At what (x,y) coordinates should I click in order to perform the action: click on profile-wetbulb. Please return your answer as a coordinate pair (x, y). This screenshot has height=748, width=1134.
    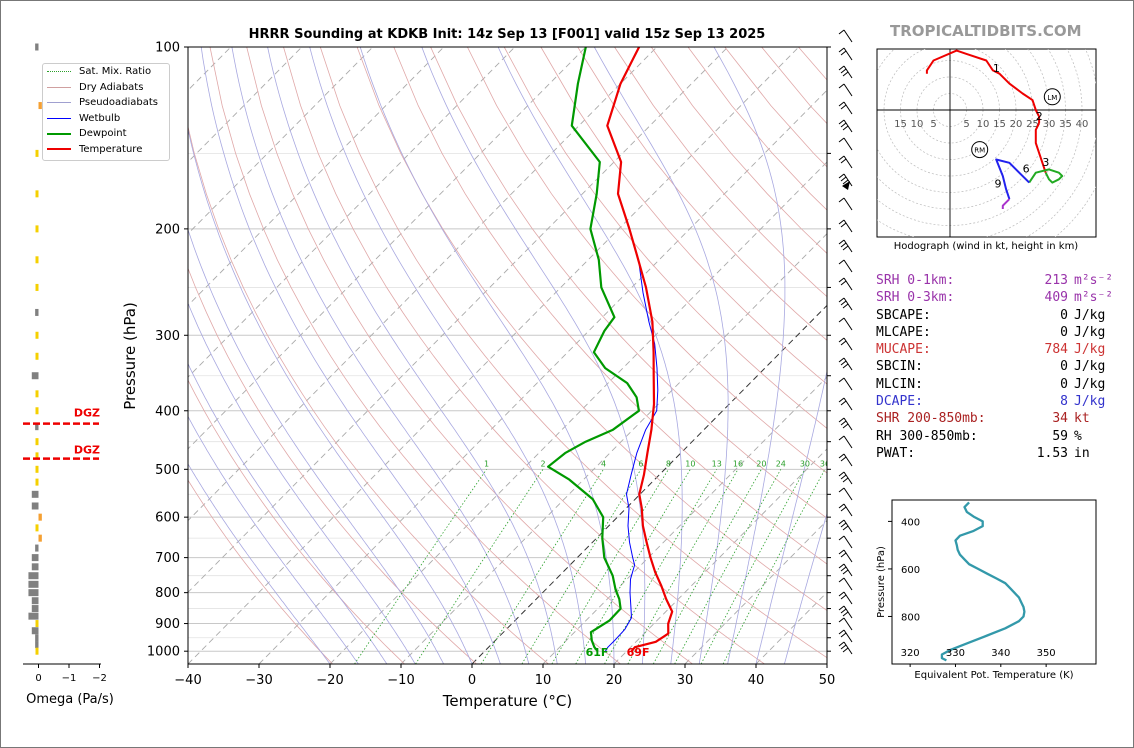
    Looking at the image, I should click on (631, 458).